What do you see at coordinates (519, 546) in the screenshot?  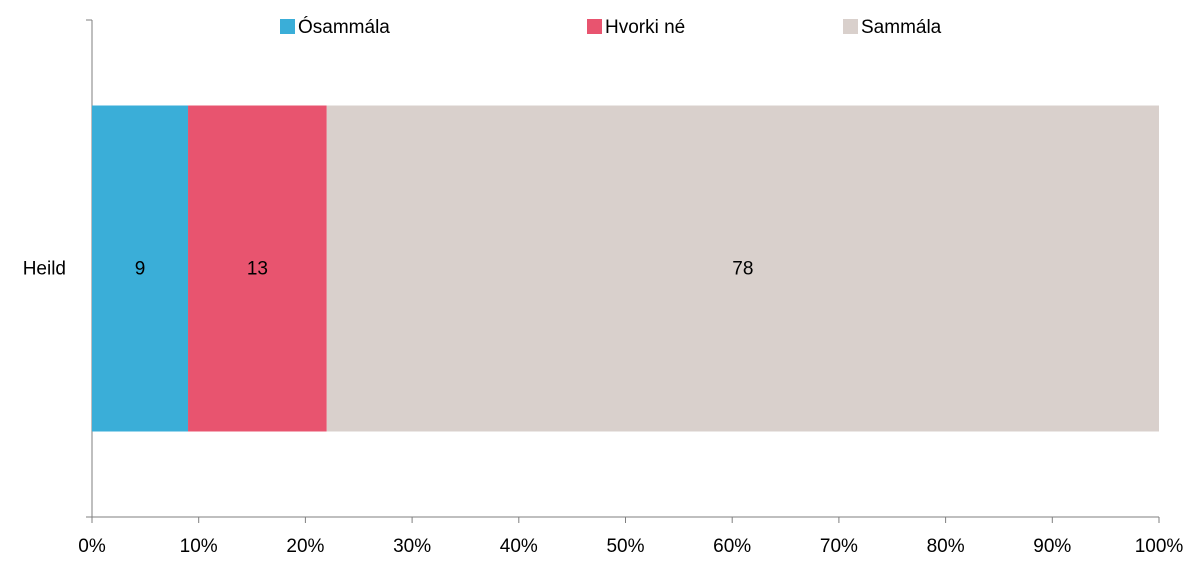 I see `x-tick-label: 40%` at bounding box center [519, 546].